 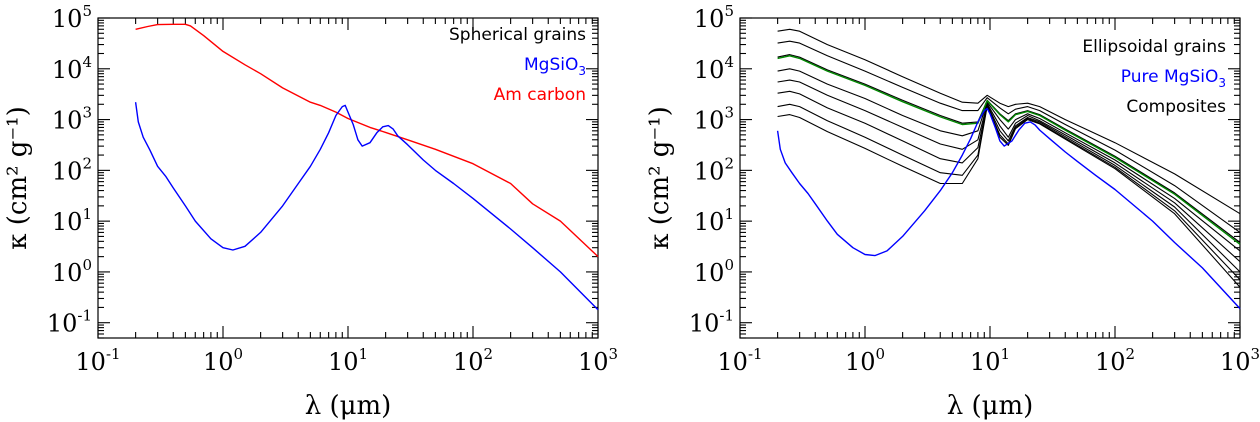 What do you see at coordinates (1173, 78) in the screenshot?
I see `legend-entry: Pure MgSiO3` at bounding box center [1173, 78].